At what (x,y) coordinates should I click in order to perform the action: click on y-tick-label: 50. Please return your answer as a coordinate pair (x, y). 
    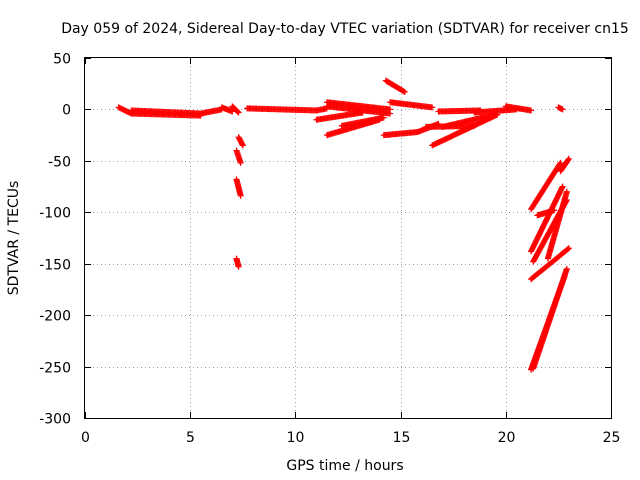
    Looking at the image, I should click on (62, 60).